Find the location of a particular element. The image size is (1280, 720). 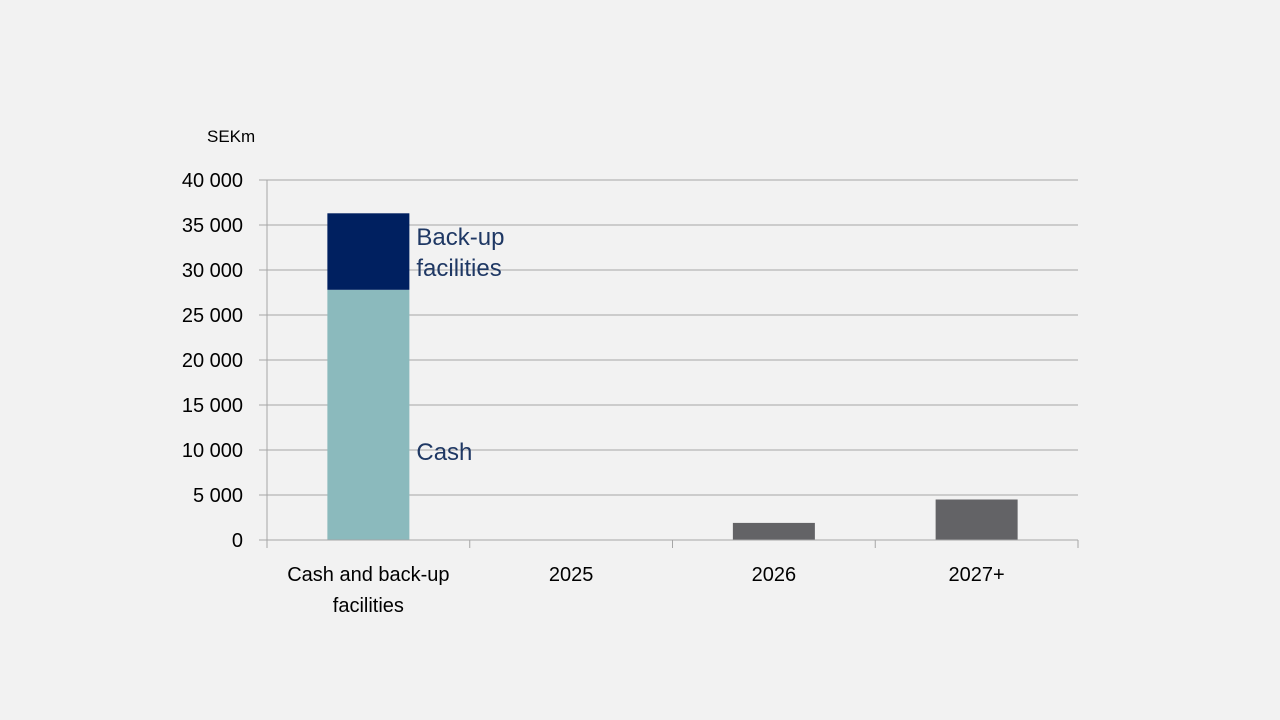

y-axis-unit-label: SEKm is located at coordinates (231, 136).